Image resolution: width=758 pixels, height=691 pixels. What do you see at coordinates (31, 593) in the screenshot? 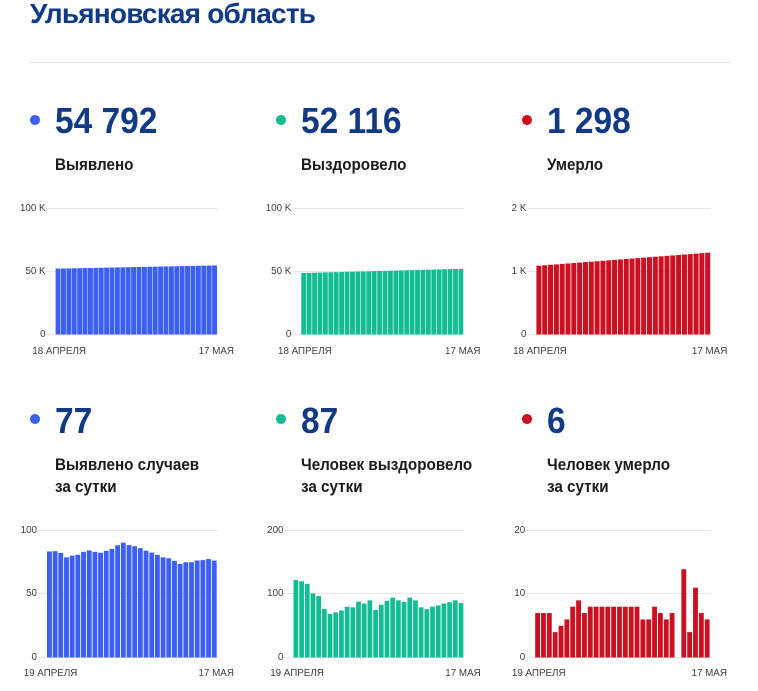
I see `svg-text: 50` at bounding box center [31, 593].